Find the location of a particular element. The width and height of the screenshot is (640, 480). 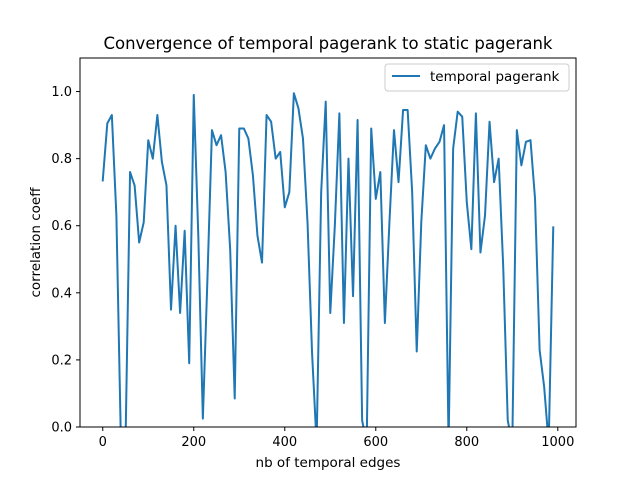

x-tick-label: 1000 is located at coordinates (557, 442).